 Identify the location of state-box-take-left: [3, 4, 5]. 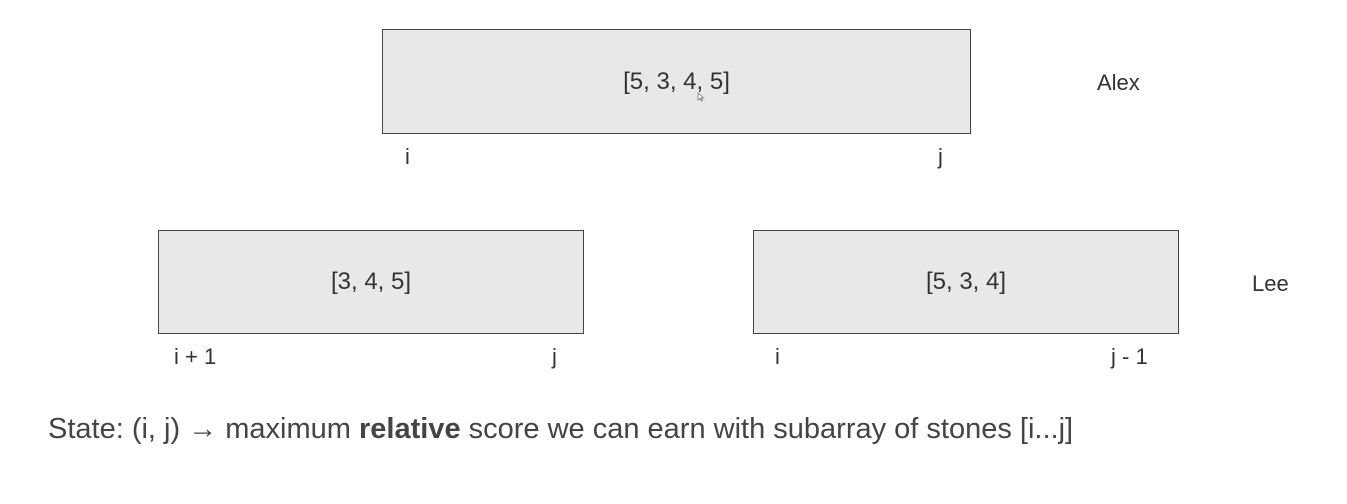
(371, 282).